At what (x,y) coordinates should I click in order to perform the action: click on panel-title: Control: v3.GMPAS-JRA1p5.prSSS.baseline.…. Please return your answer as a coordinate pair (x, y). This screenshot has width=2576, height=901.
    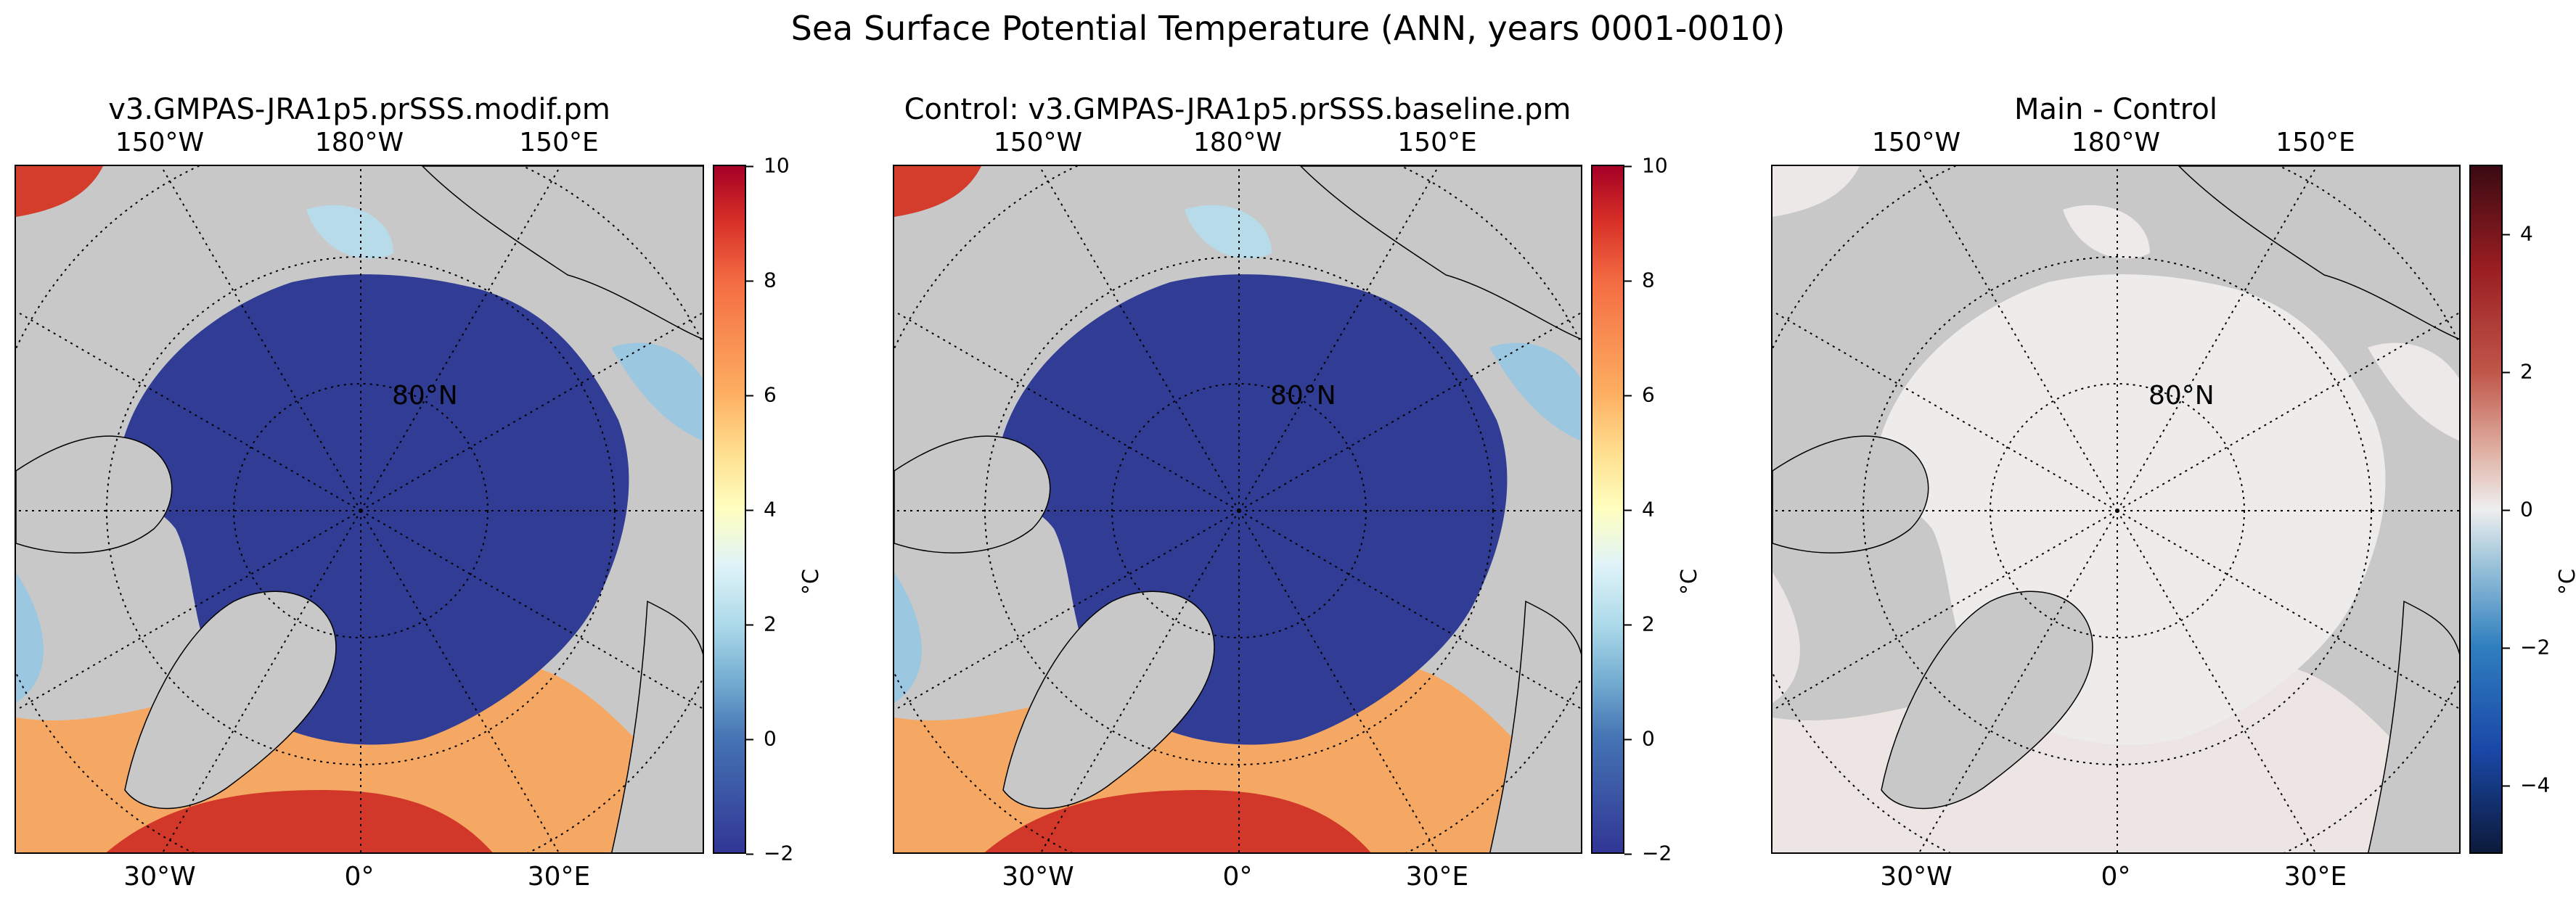
    Looking at the image, I should click on (1238, 109).